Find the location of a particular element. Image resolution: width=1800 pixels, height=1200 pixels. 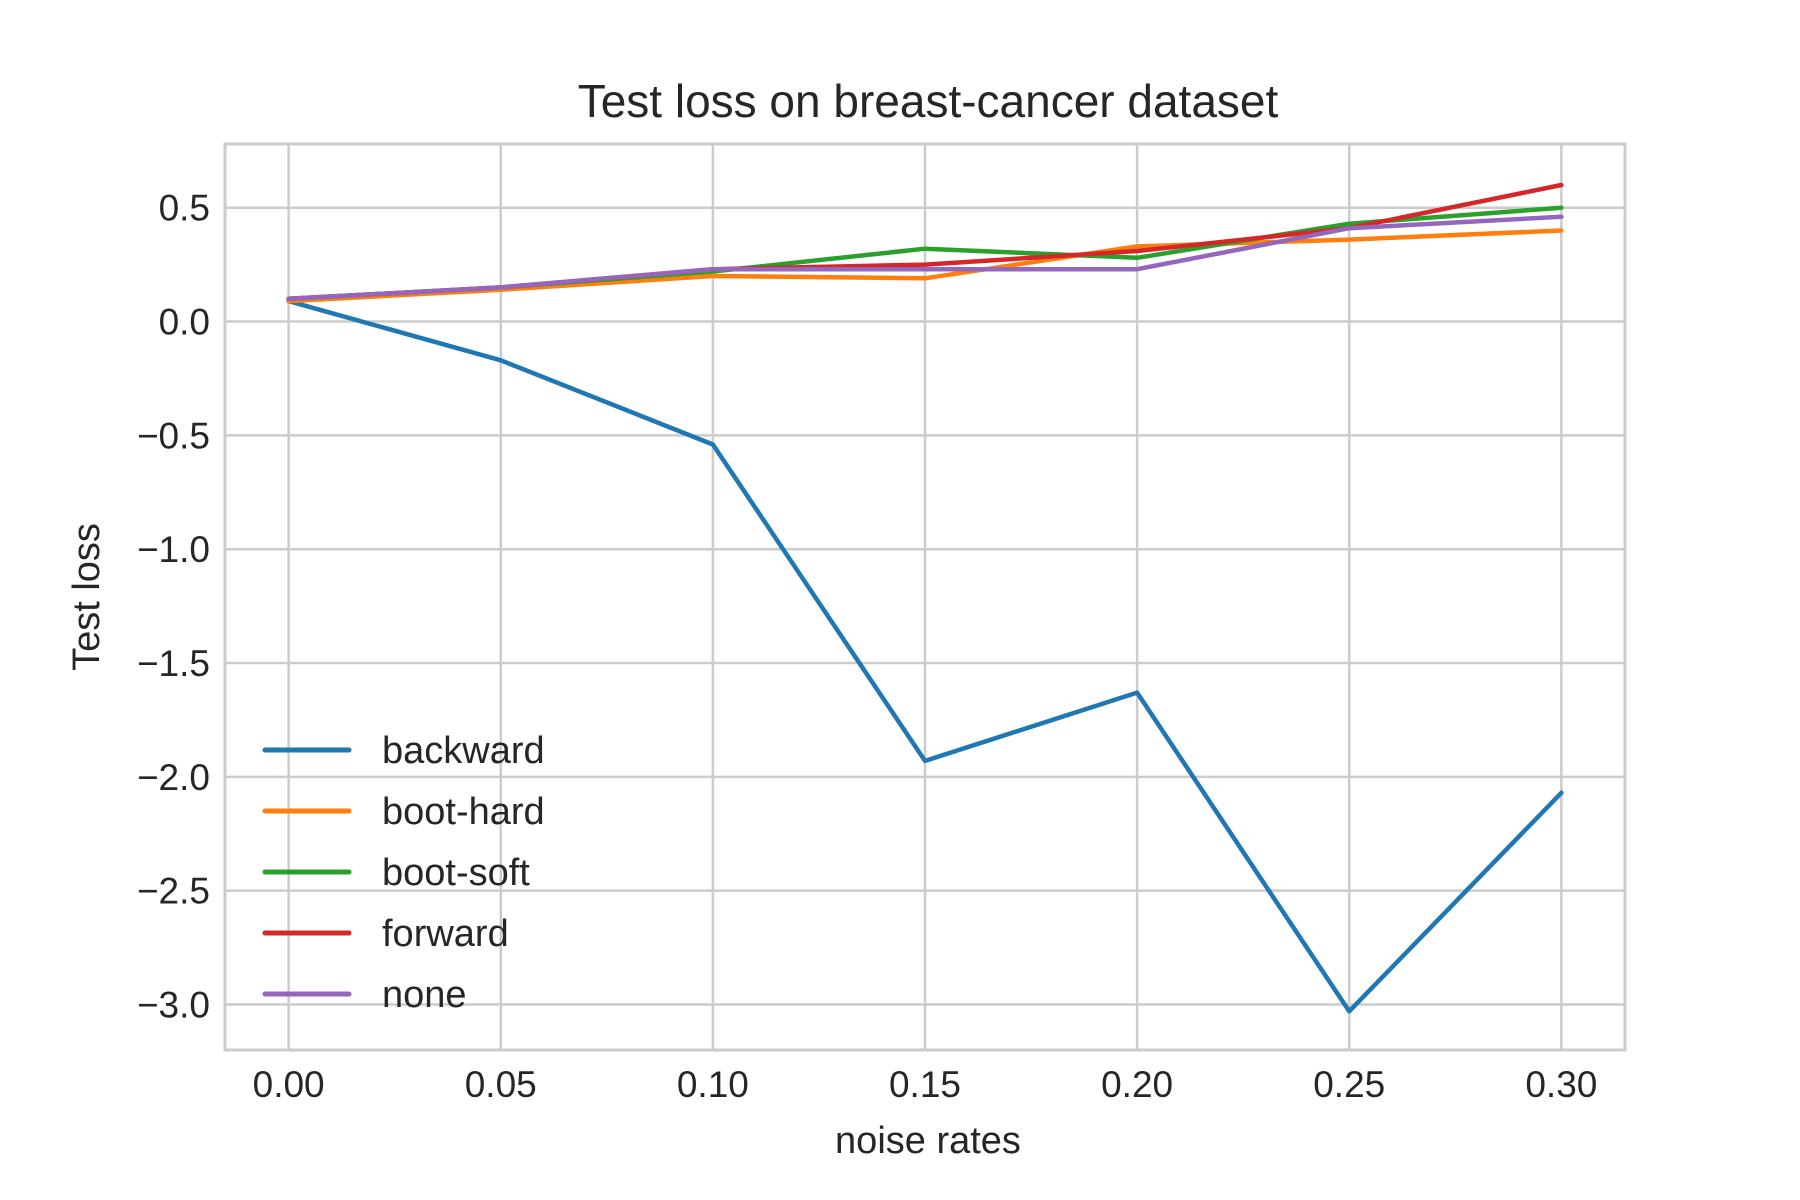

y-tick-label: −2.5 is located at coordinates (173, 891).